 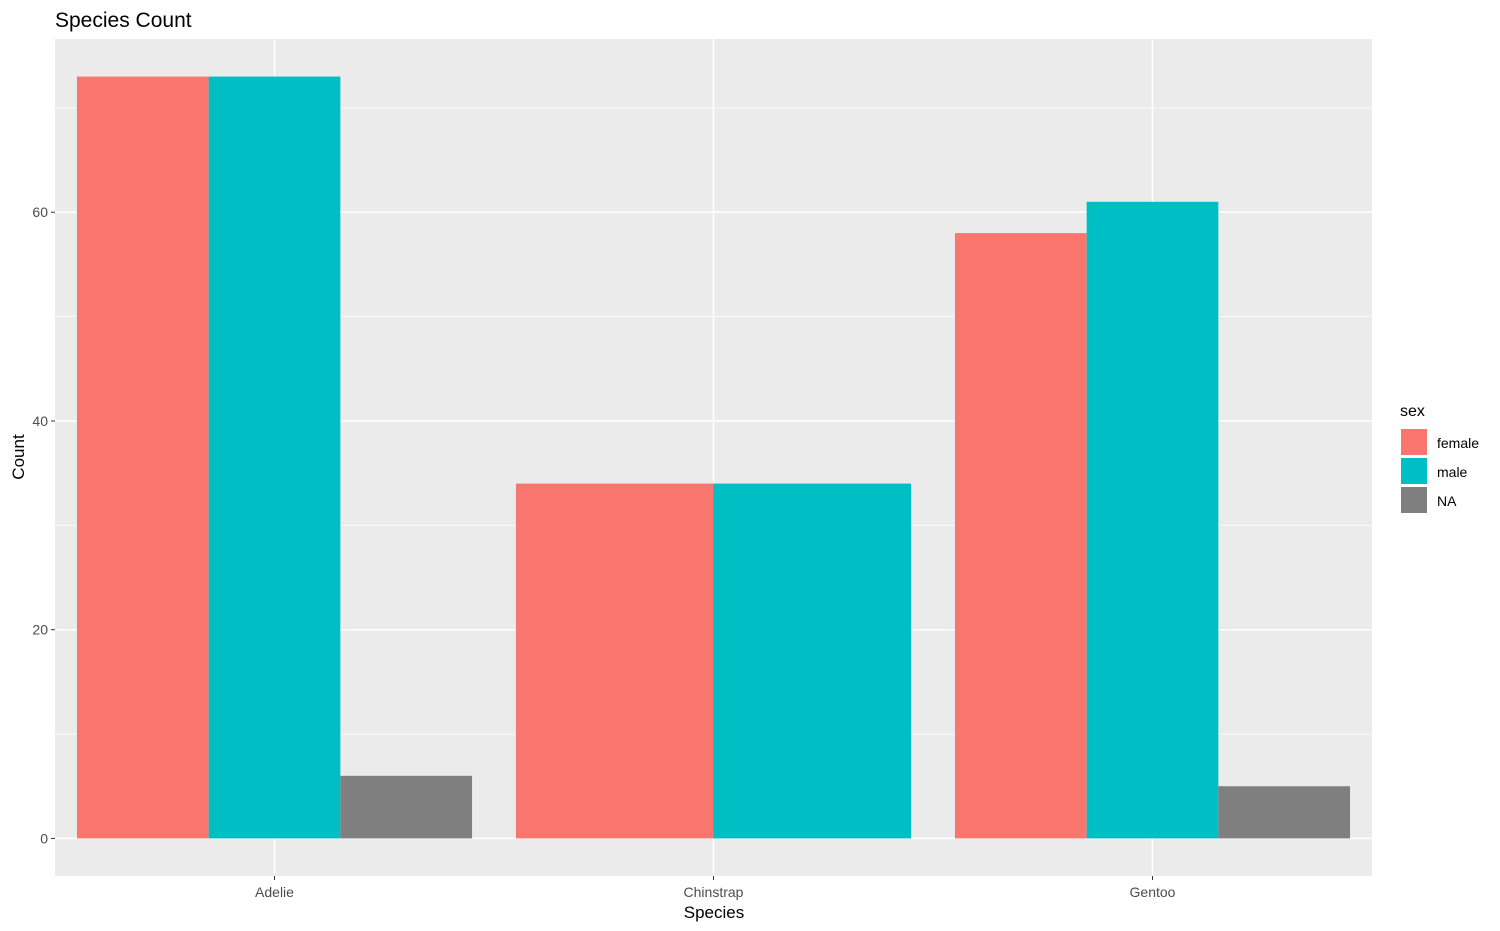 I want to click on y-tick-label: 40, so click(x=40, y=421).